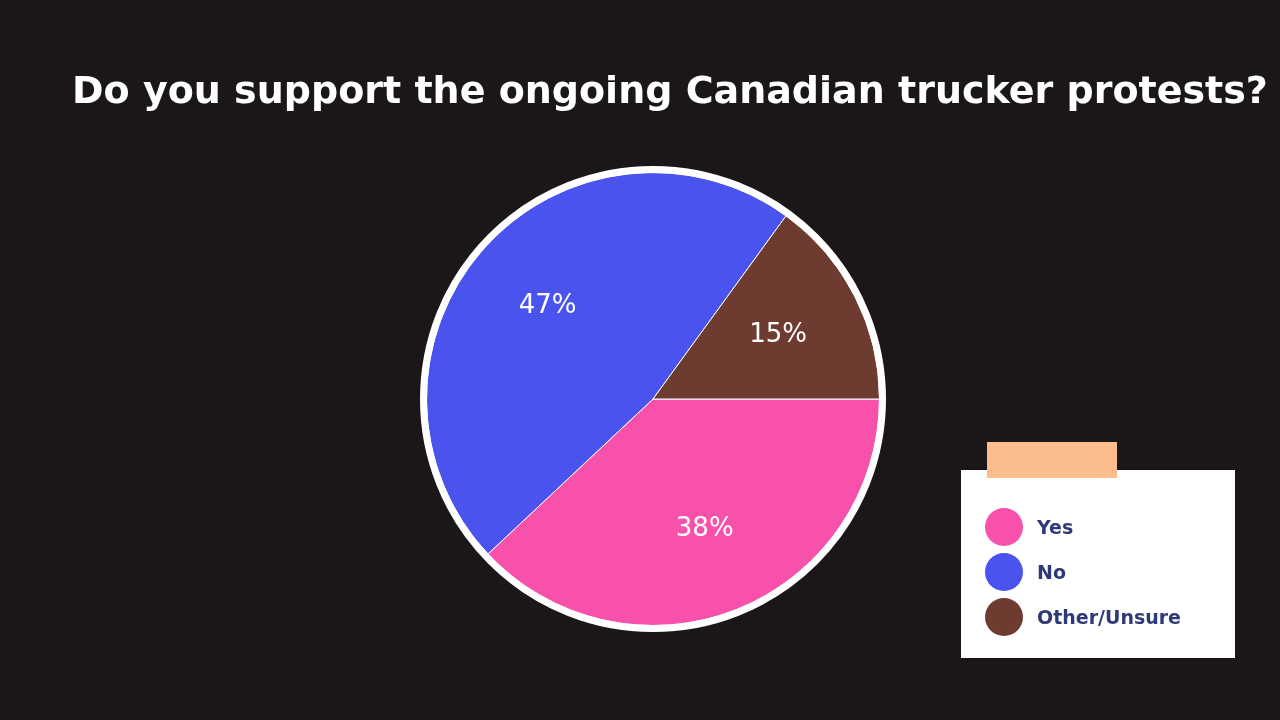 This screenshot has height=720, width=1280. What do you see at coordinates (778, 333) in the screenshot?
I see `data-label: 15%` at bounding box center [778, 333].